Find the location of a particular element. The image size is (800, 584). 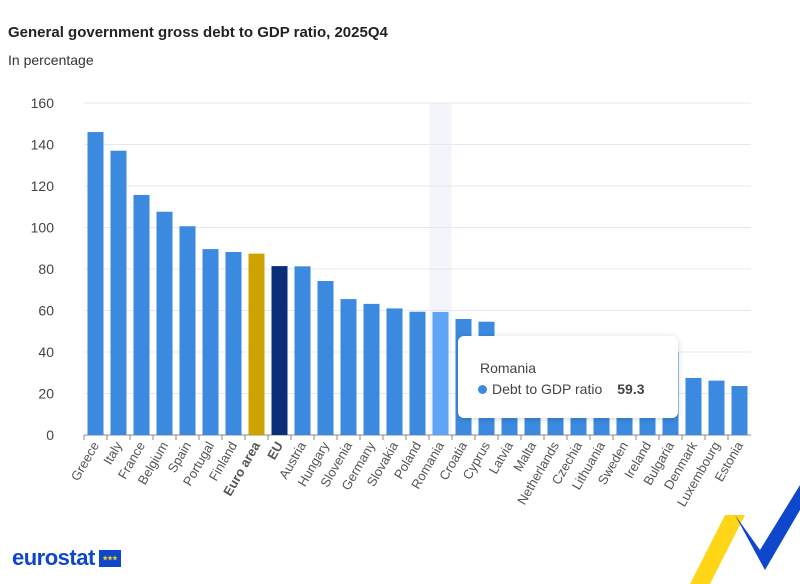

tooltip-row: Debt to GDP ratio 59.3 is located at coordinates (561, 389).